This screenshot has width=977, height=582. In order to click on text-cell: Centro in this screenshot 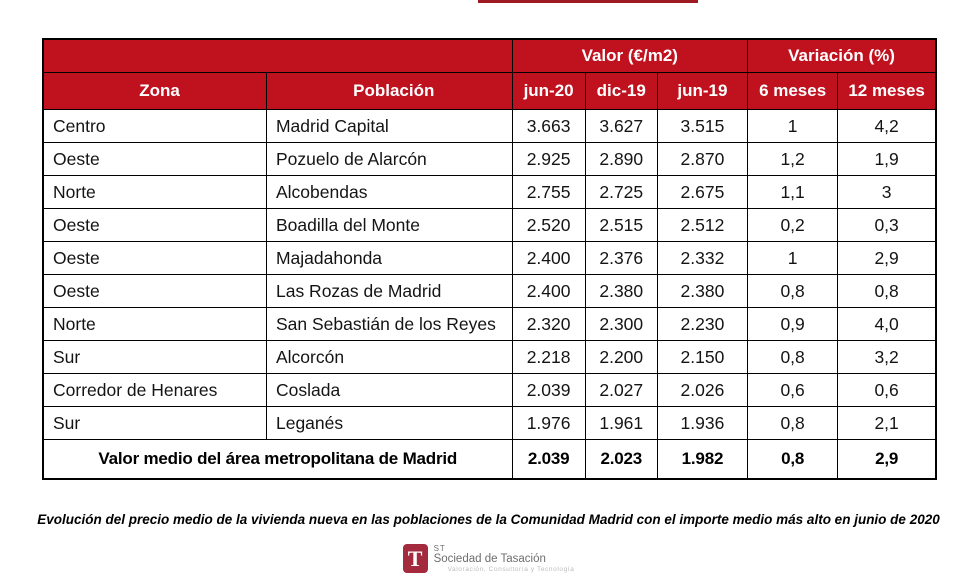, I will do `click(154, 126)`.